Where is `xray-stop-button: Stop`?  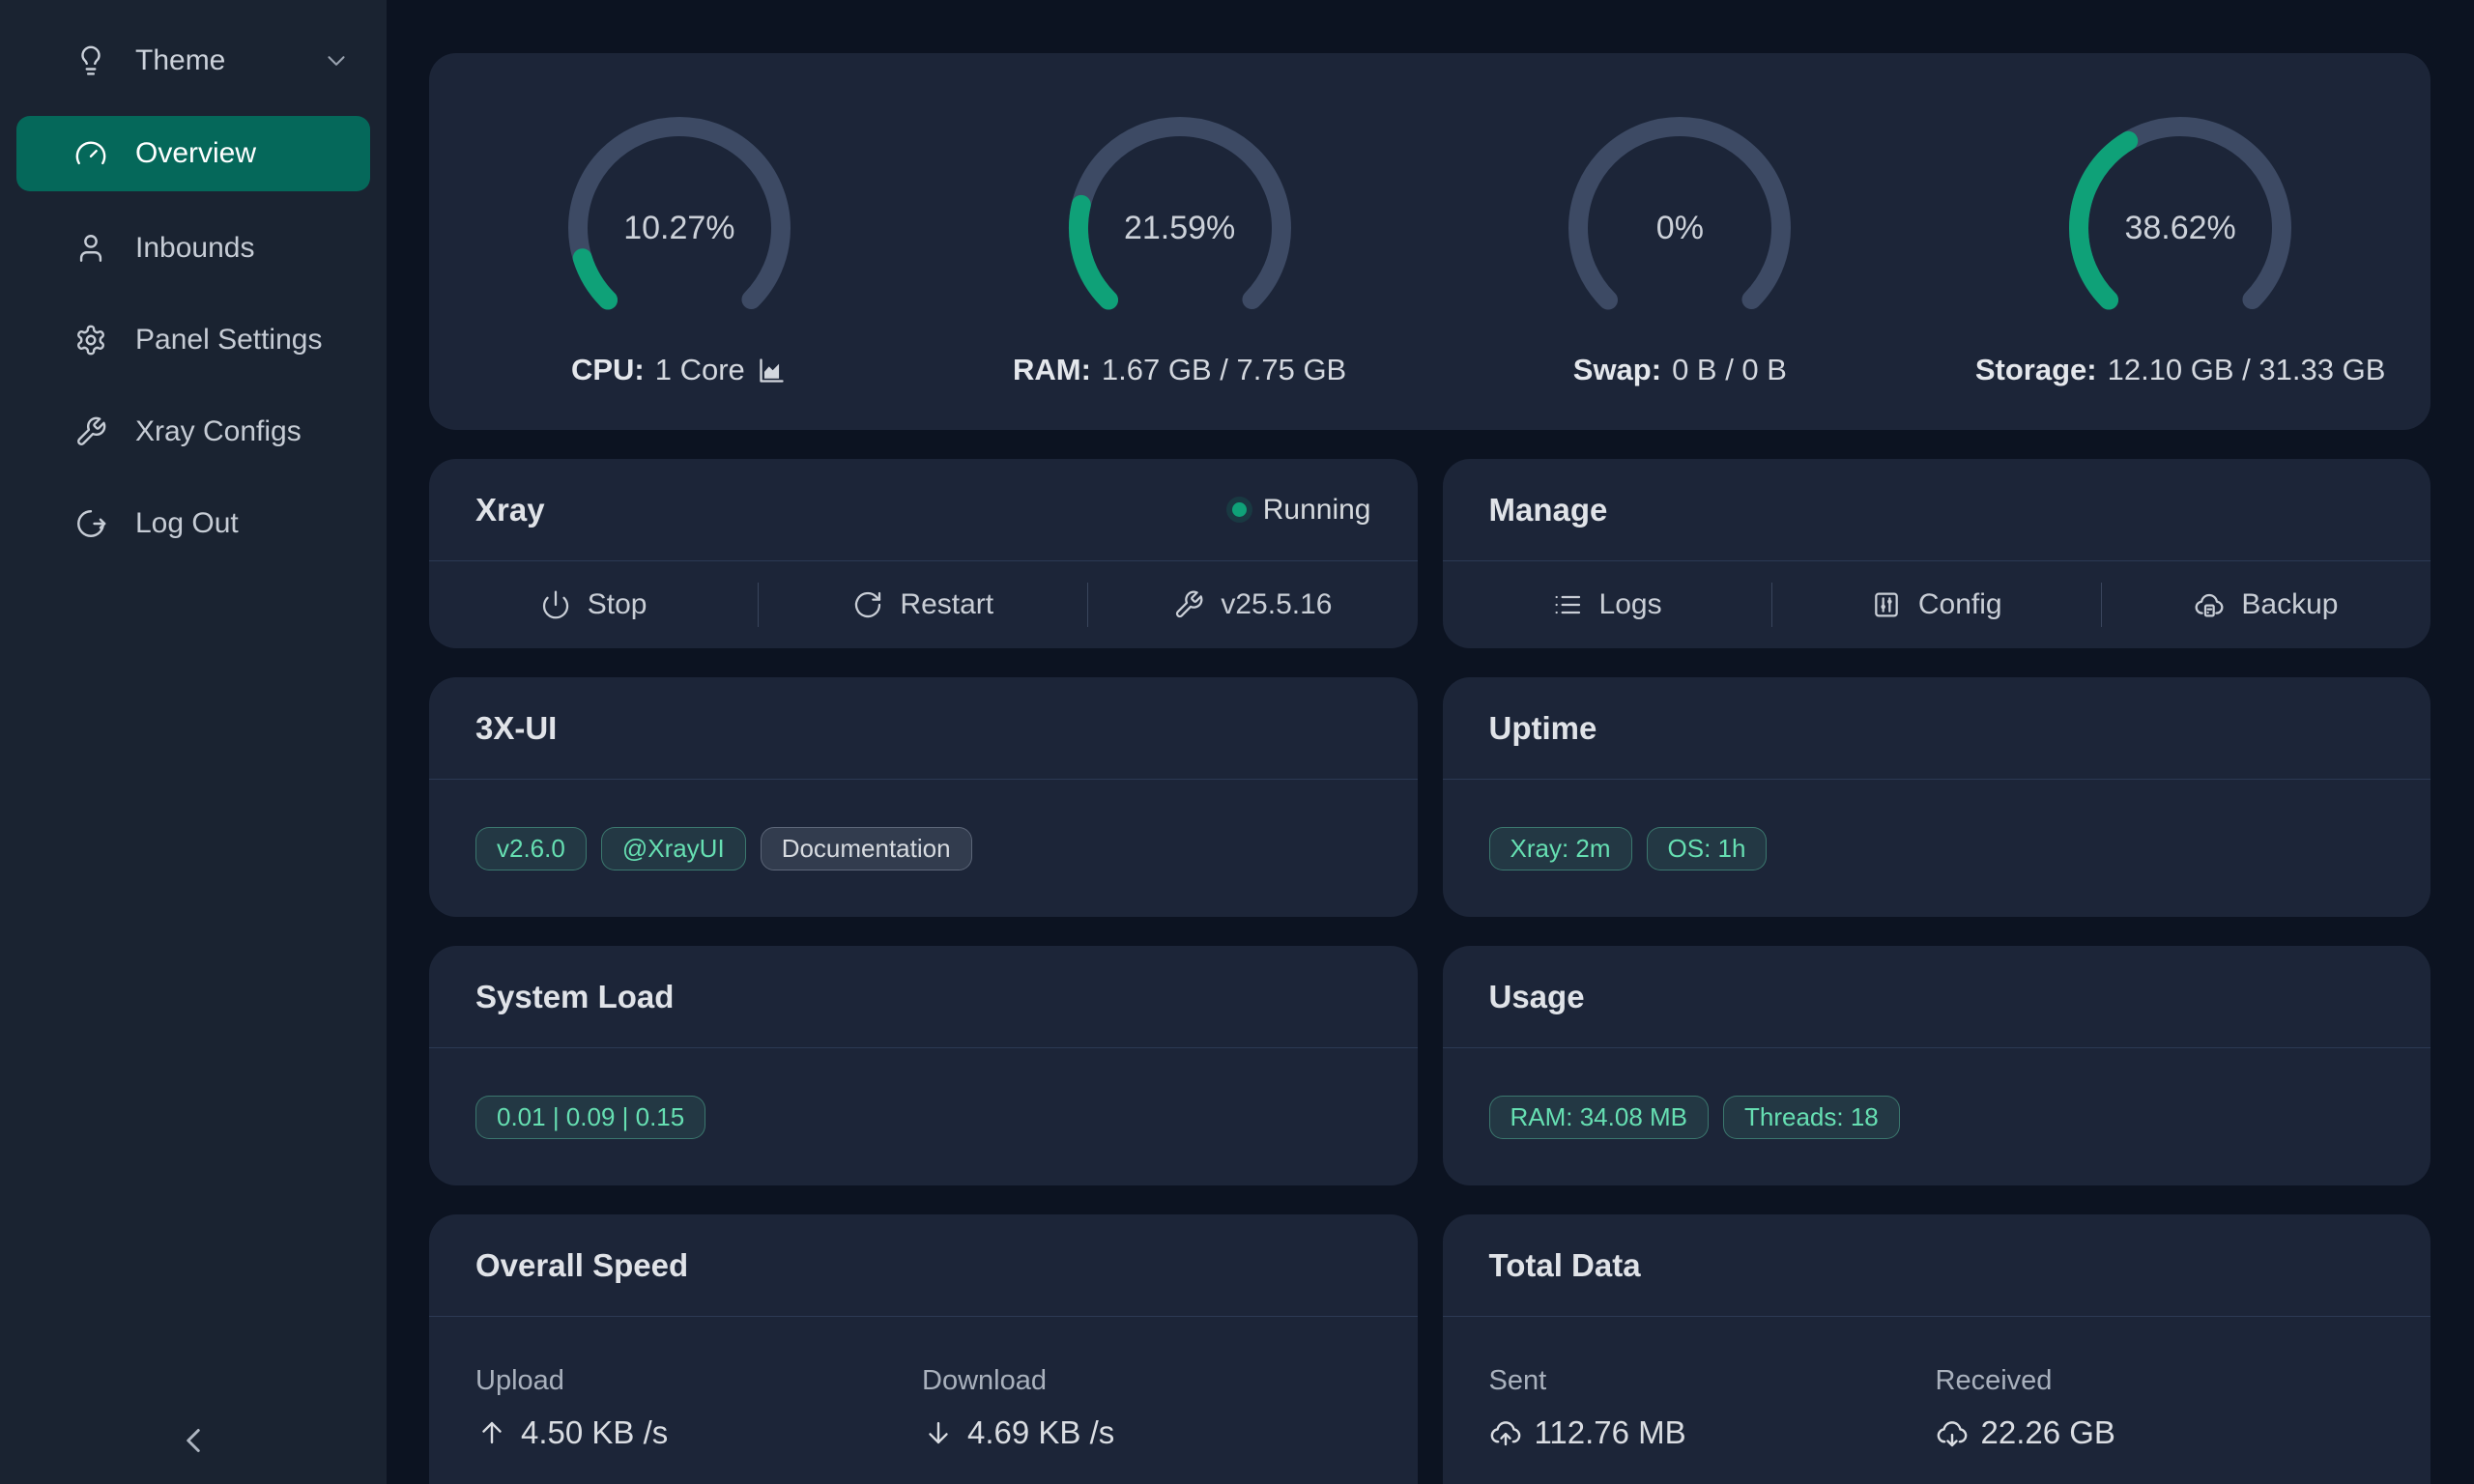 xray-stop-button: Stop is located at coordinates (594, 605).